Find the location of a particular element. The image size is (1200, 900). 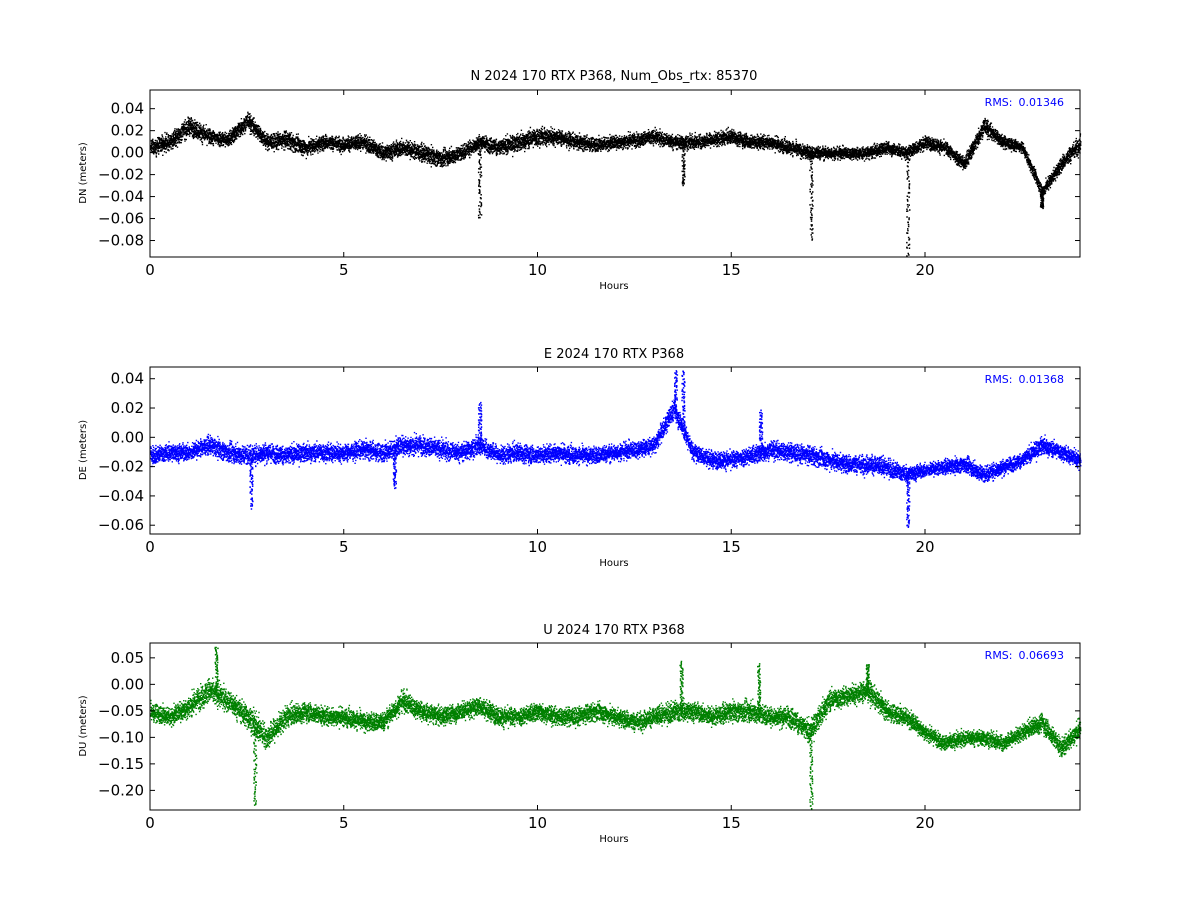

panel-u-title: U 2024 170 RTX P368 is located at coordinates (614, 630).